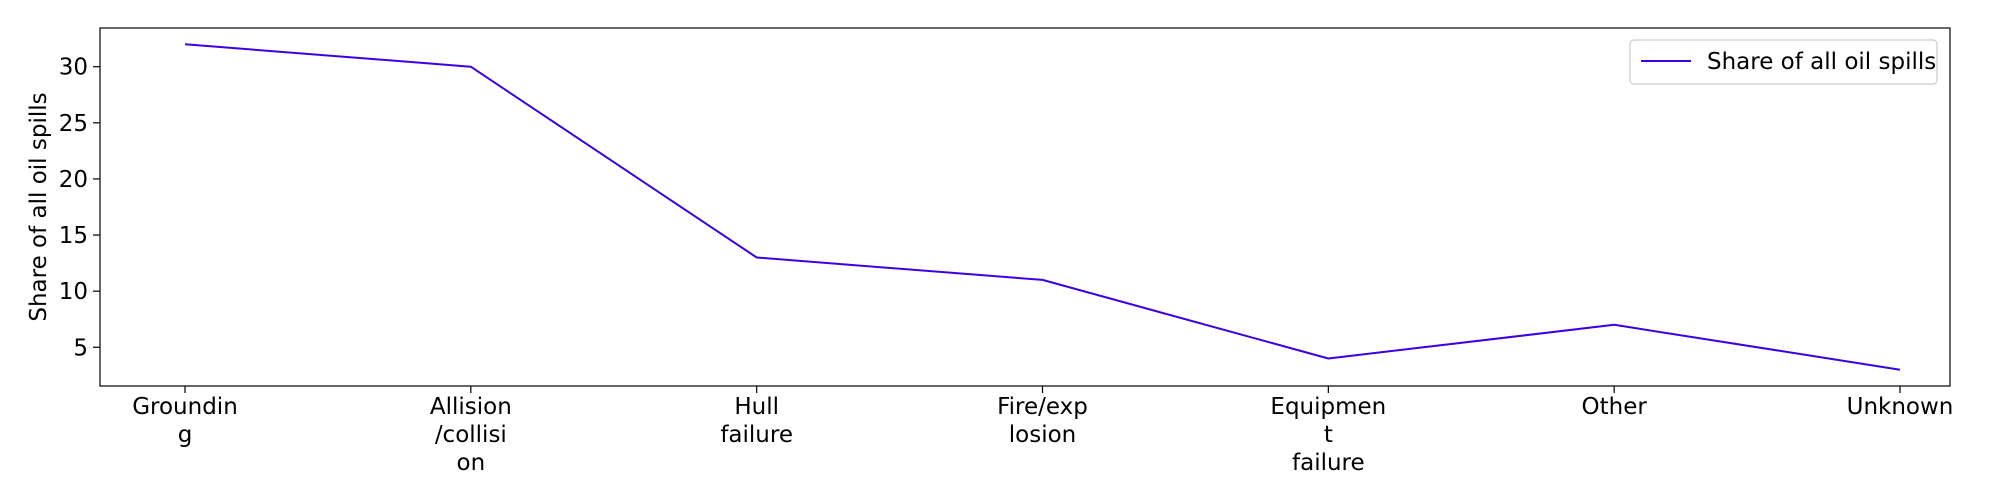 Image resolution: width=2000 pixels, height=500 pixels. What do you see at coordinates (1042, 421) in the screenshot?
I see `x-tick-label: Fire/exp losion` at bounding box center [1042, 421].